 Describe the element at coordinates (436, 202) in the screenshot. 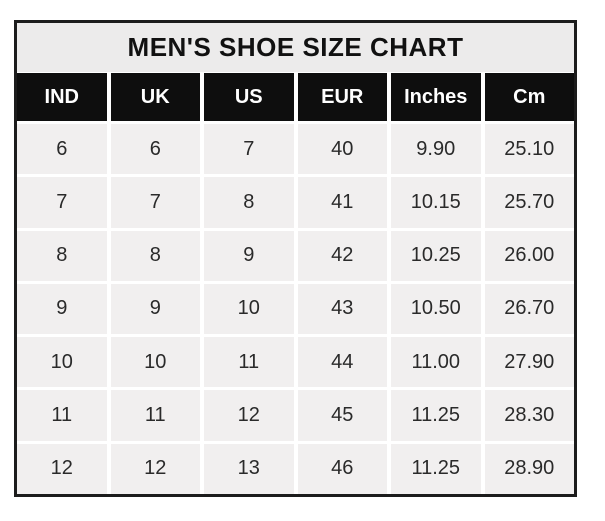

I see `table-cell: 10.15` at that location.